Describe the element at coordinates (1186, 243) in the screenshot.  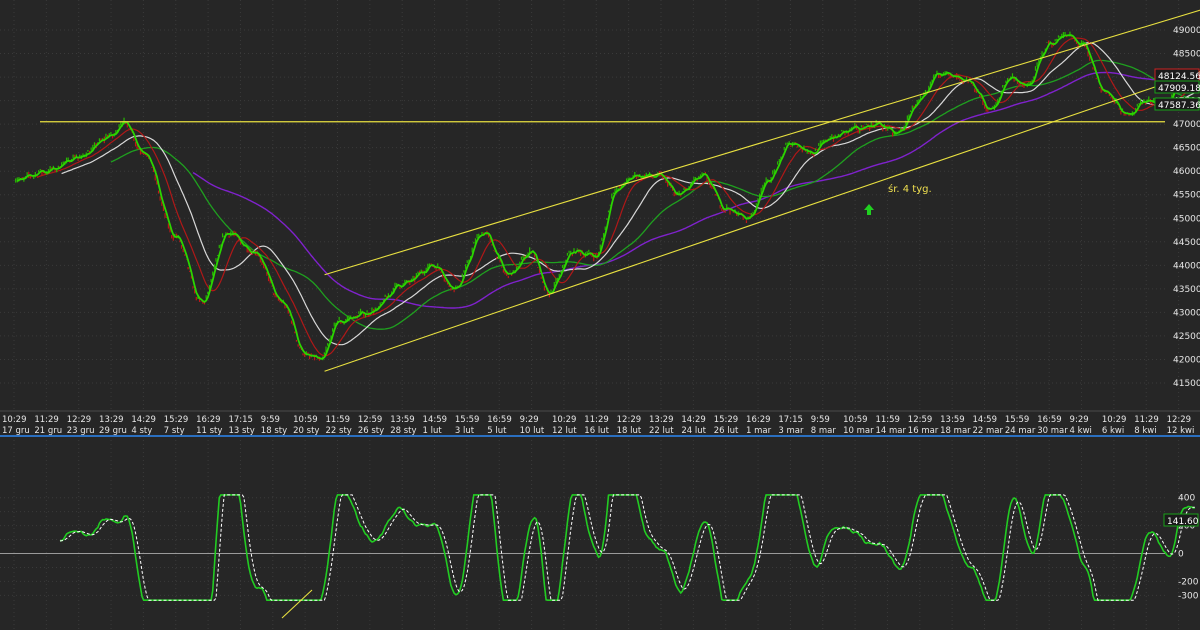
I see `price-tick-label: 44500` at that location.